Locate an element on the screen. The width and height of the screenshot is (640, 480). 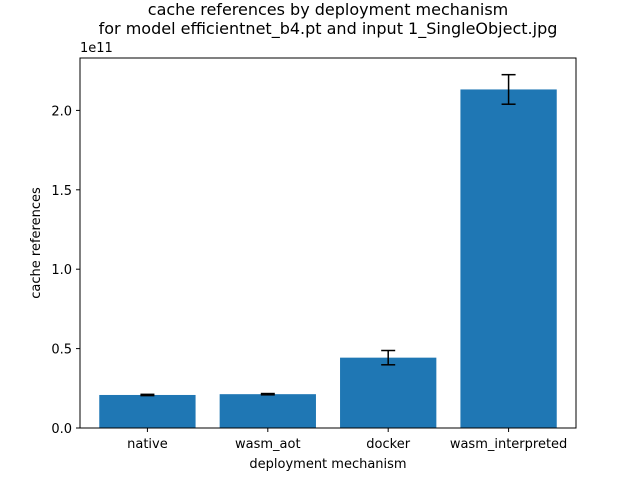
bar-docker is located at coordinates (388, 392).